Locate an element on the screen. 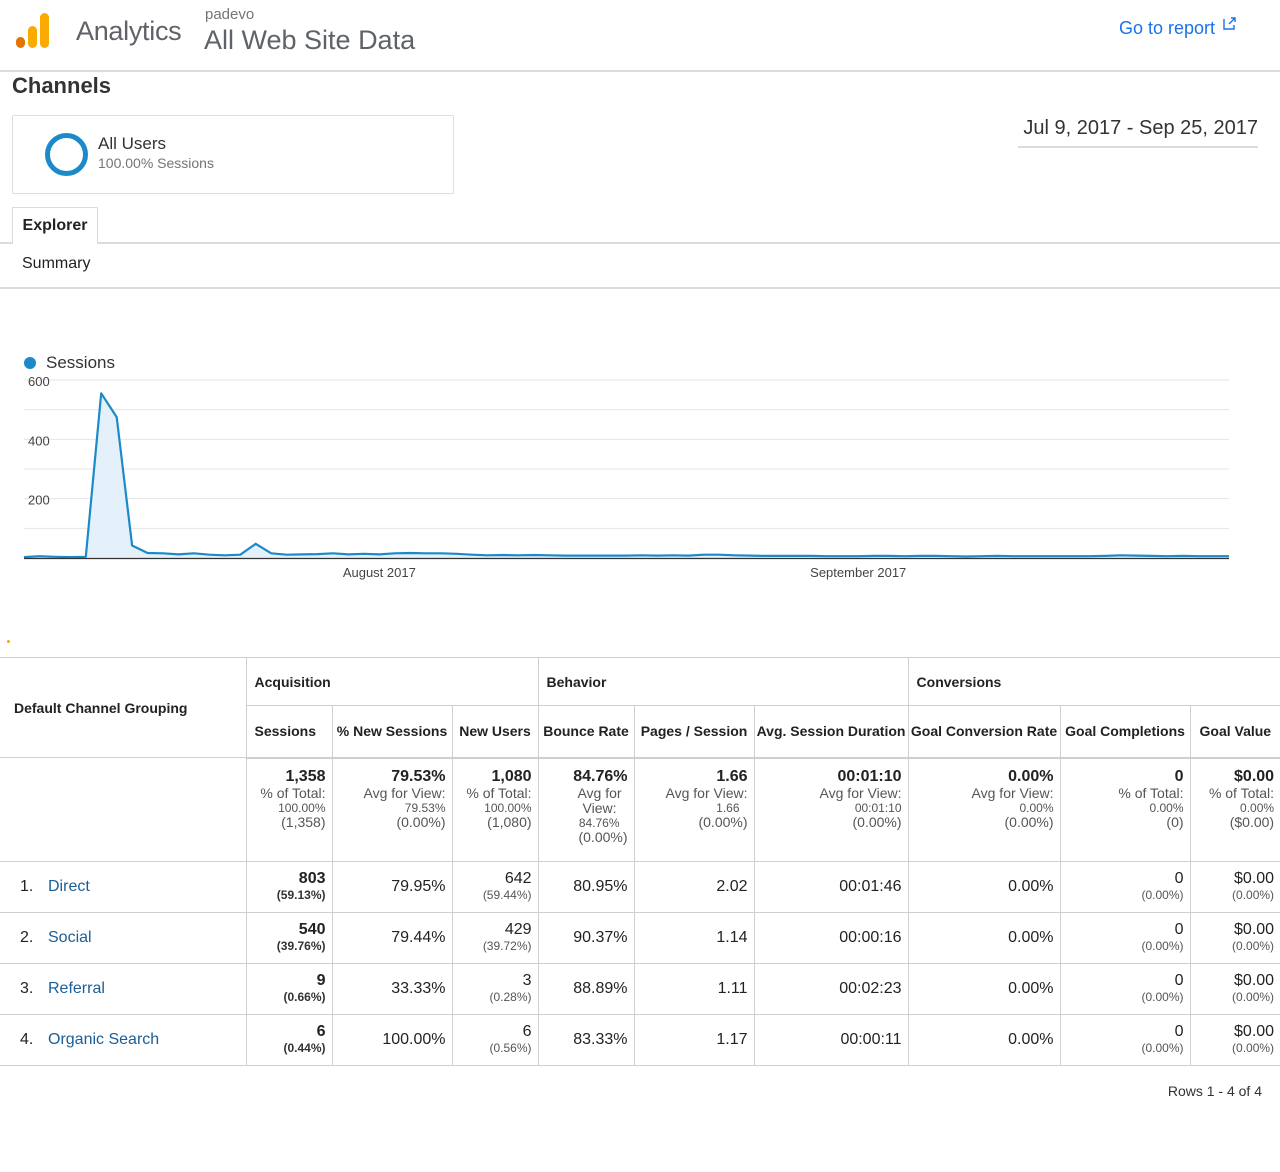  rows-info: Rows 1 - 4 of 4 is located at coordinates (1214, 1091).